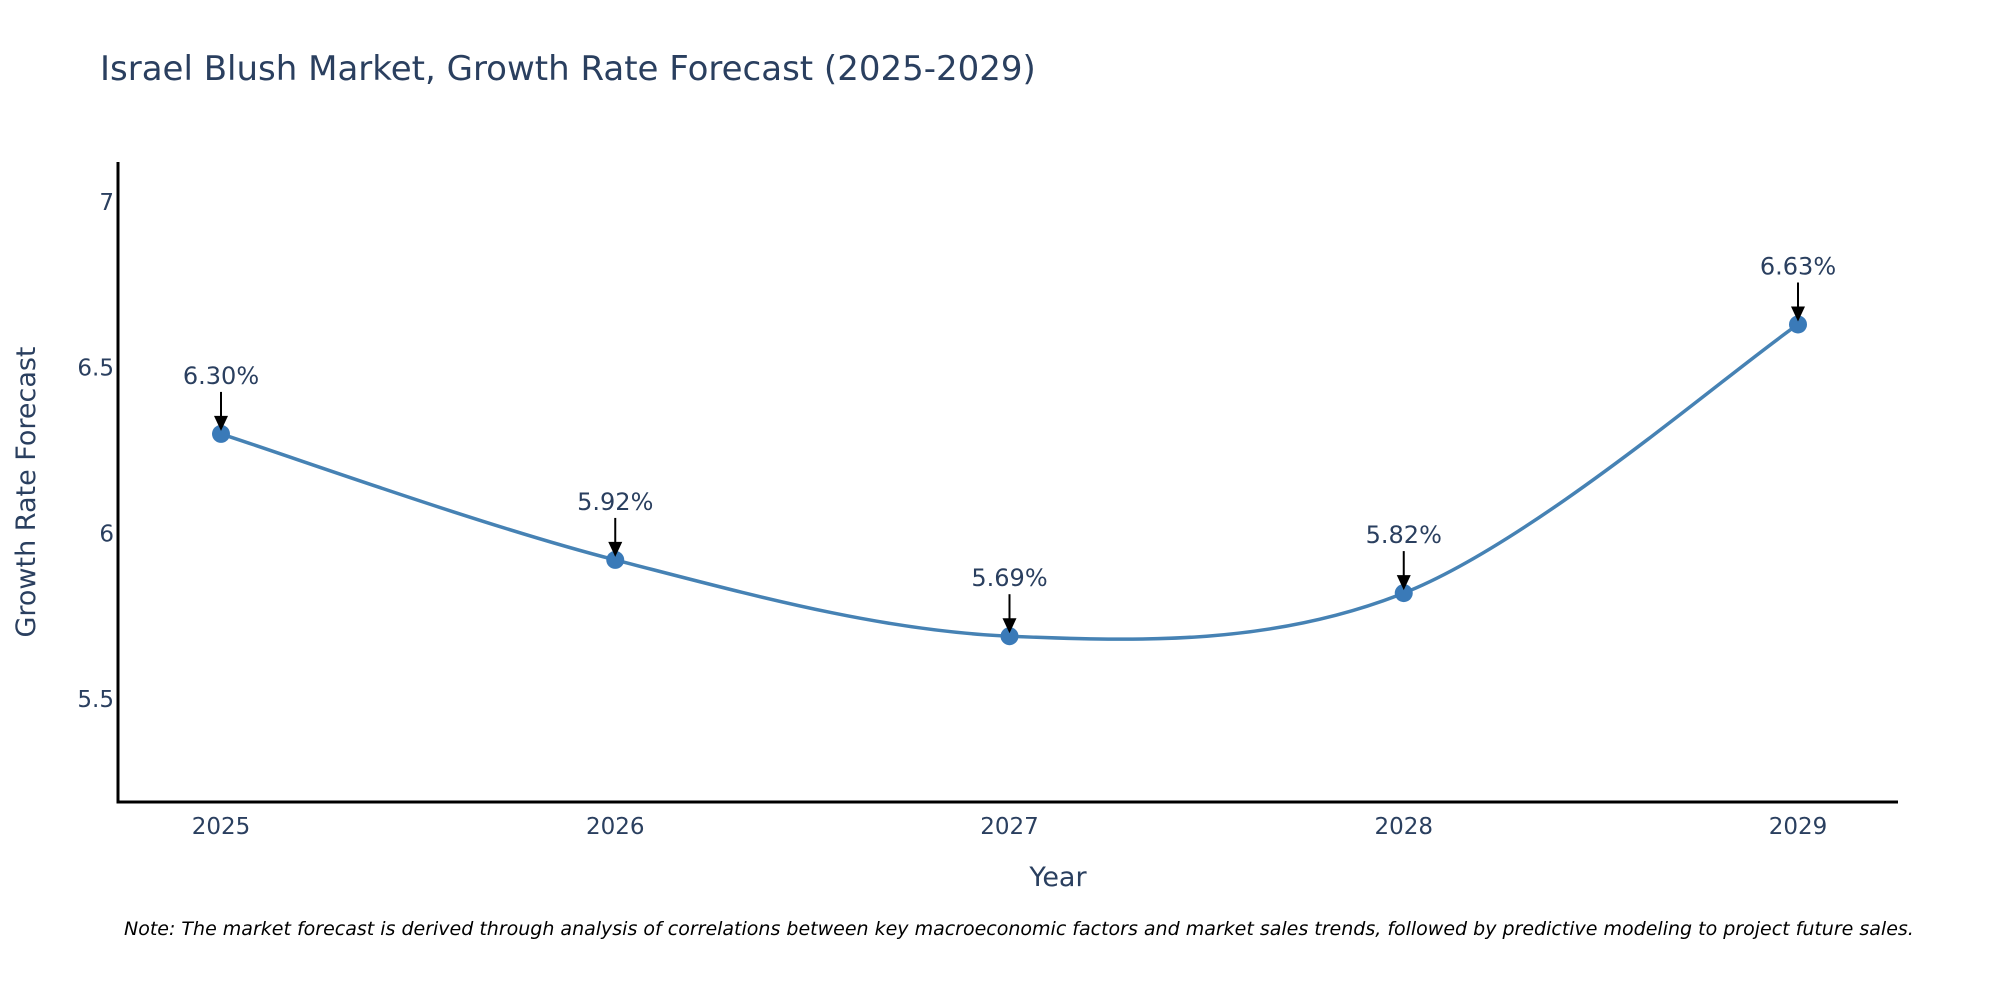 Image resolution: width=2000 pixels, height=1000 pixels. What do you see at coordinates (26, 491) in the screenshot?
I see `y-axis-title: Growth Rate Forecast` at bounding box center [26, 491].